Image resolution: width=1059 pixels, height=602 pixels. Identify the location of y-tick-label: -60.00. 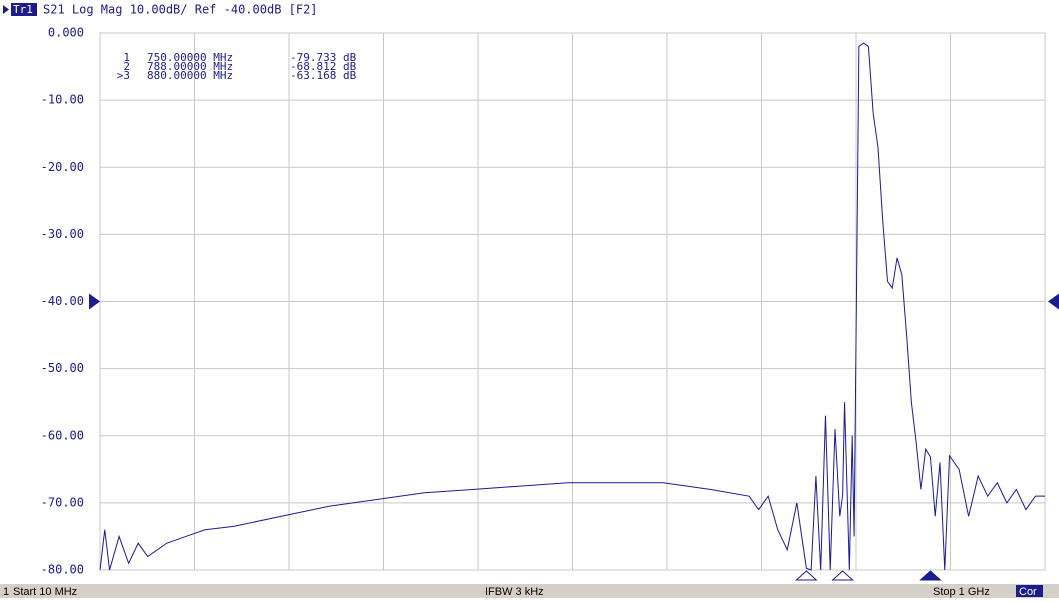
(62, 435).